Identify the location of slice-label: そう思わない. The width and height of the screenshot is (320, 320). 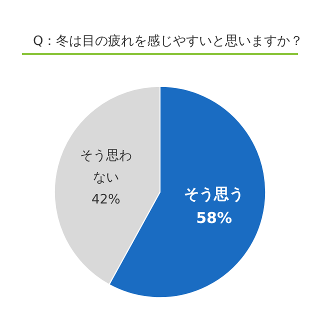
(106, 167).